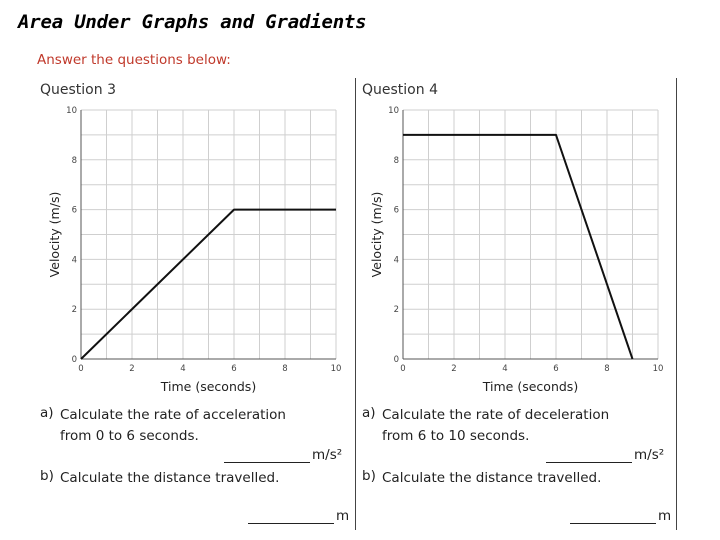  I want to click on part-a-line1: Calculate the rate of acceleration, so click(173, 415).